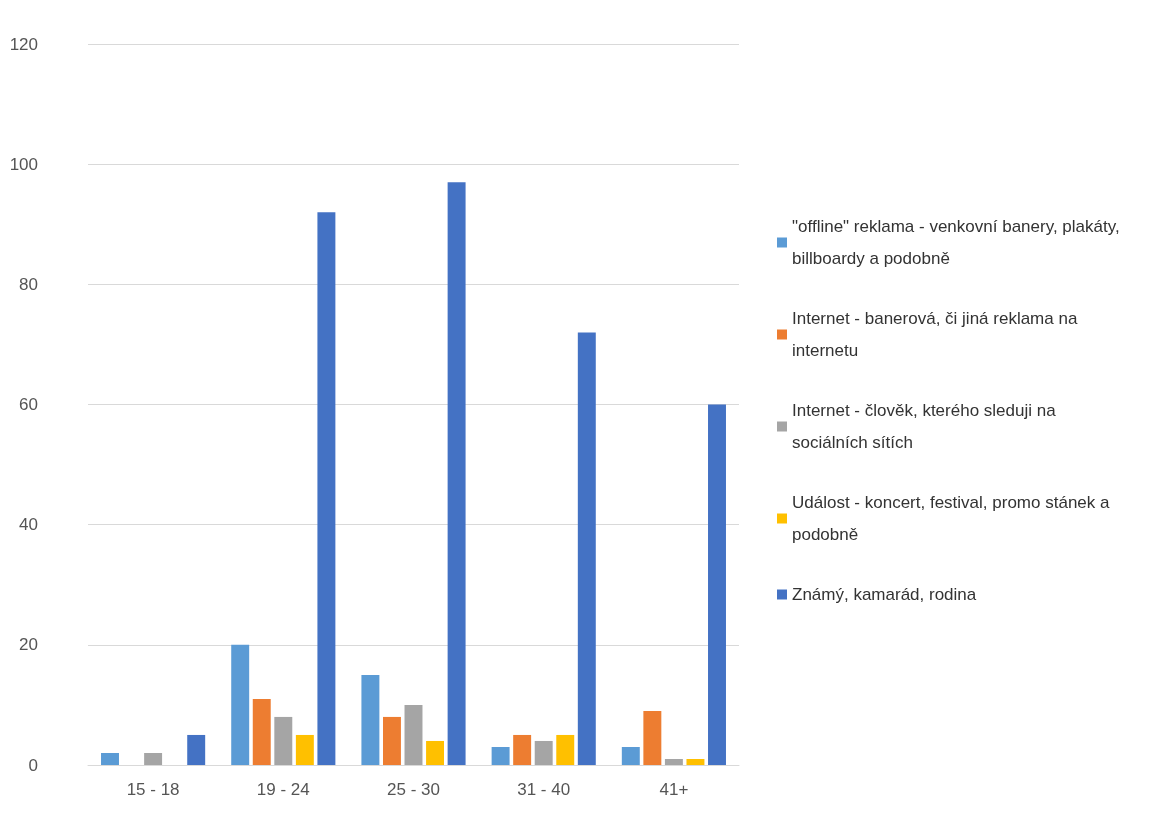 The width and height of the screenshot is (1167, 821). Describe the element at coordinates (28, 525) in the screenshot. I see `y-tick-label: 40` at that location.